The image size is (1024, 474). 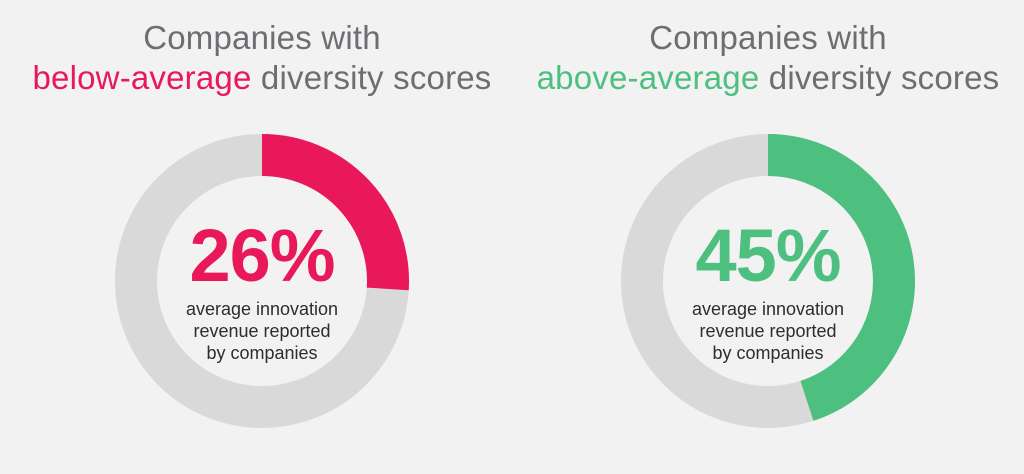 What do you see at coordinates (142, 77) in the screenshot?
I see `title-highlight: below-average` at bounding box center [142, 77].